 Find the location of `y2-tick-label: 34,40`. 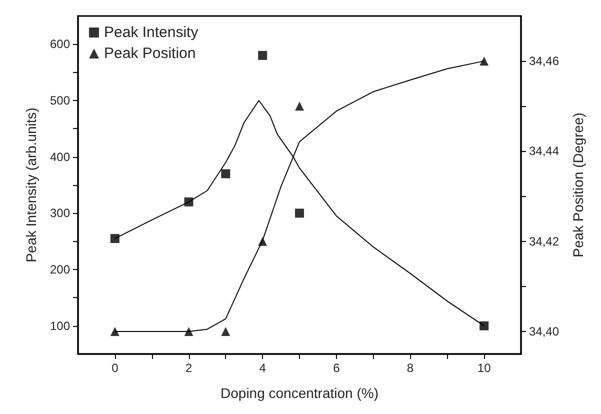

y2-tick-label: 34,40 is located at coordinates (544, 331).